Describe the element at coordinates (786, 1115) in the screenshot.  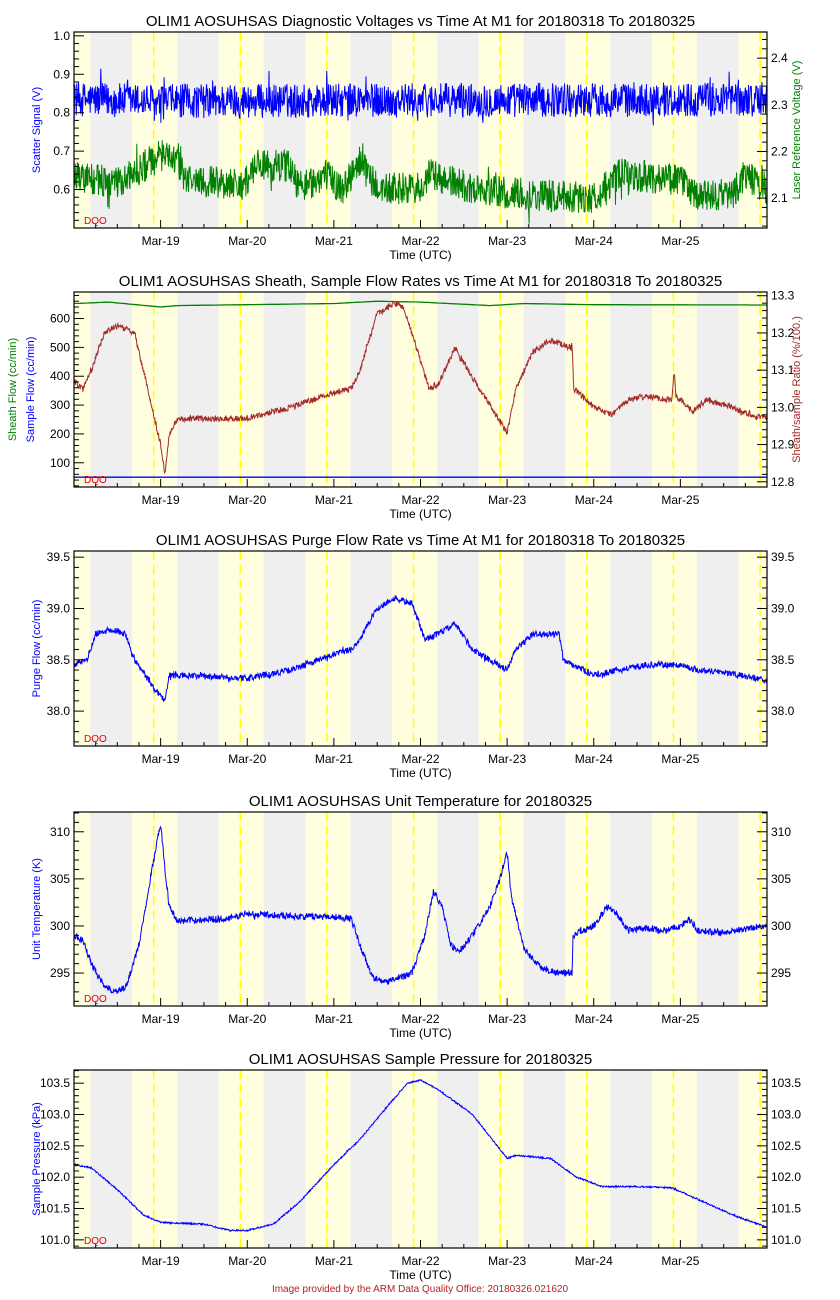
I see `y2-tick-label: 103.0` at that location.